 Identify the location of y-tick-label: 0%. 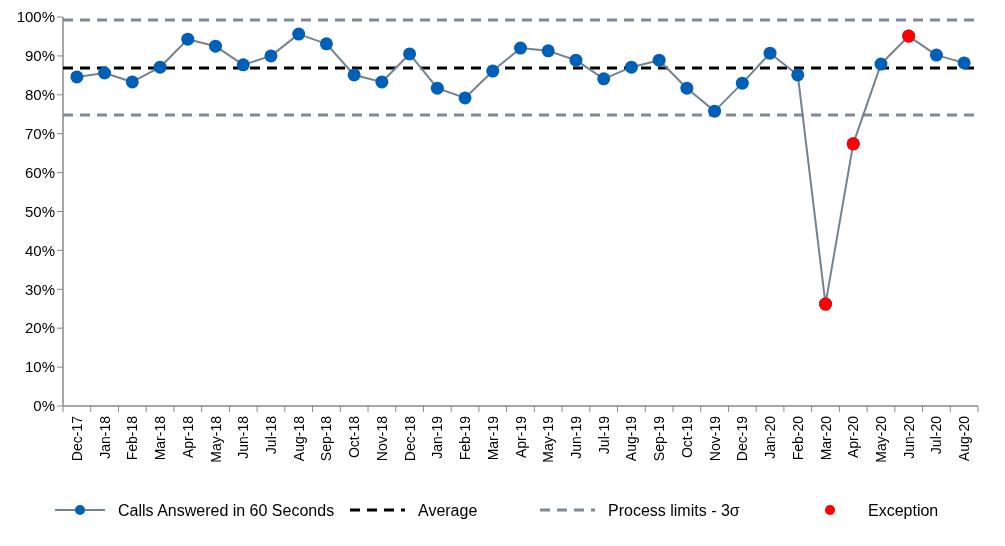
(44, 406).